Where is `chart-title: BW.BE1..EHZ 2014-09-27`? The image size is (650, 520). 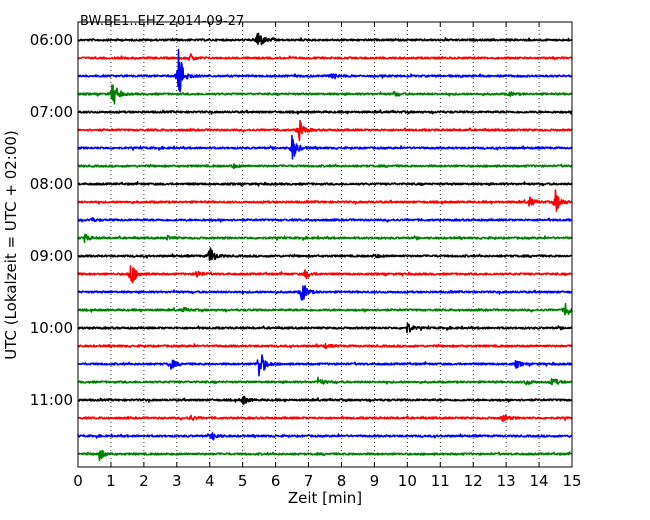 chart-title: BW.BE1..EHZ 2014-09-27 is located at coordinates (162, 21).